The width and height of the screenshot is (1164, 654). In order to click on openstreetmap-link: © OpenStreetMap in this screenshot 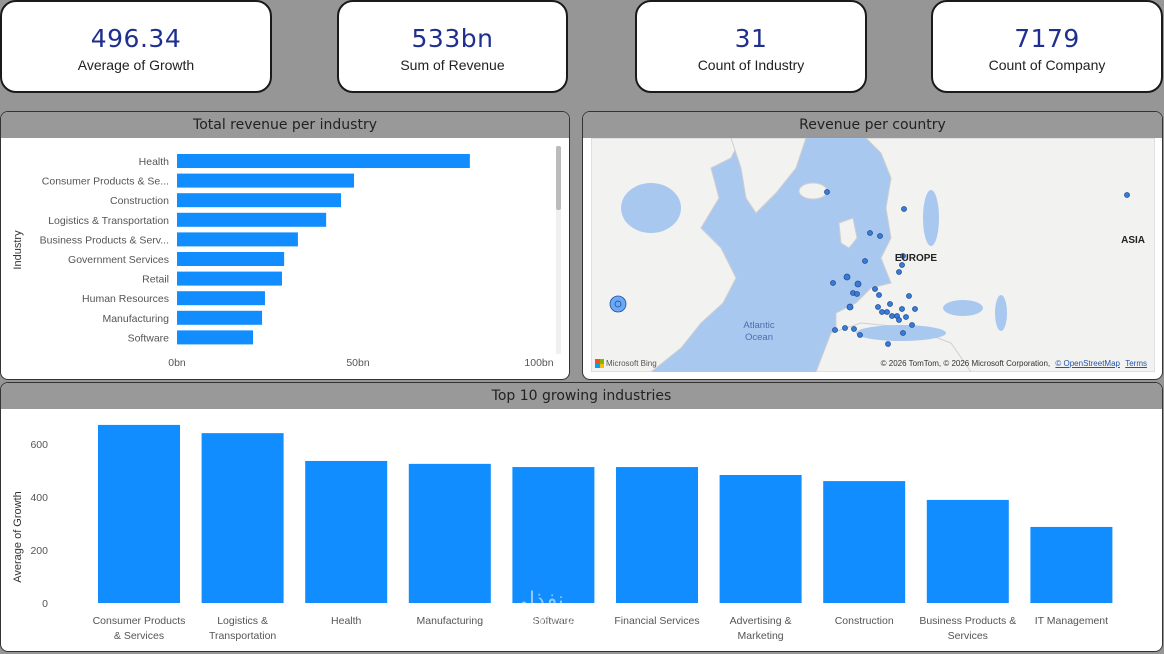, I will do `click(1087, 363)`.